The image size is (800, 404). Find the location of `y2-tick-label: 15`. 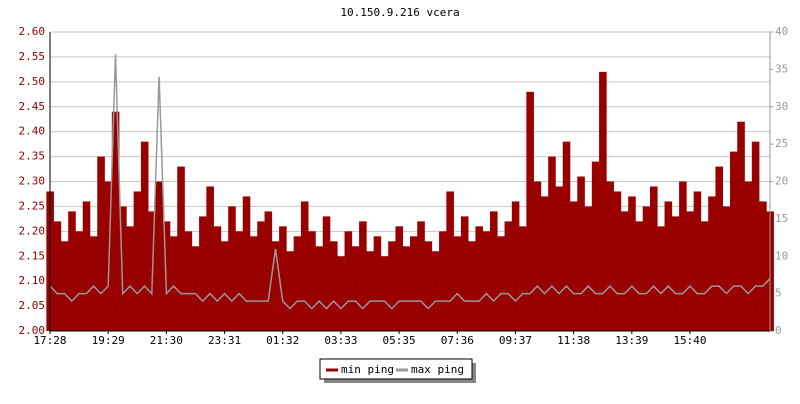

y2-tick-label: 15 is located at coordinates (781, 218).